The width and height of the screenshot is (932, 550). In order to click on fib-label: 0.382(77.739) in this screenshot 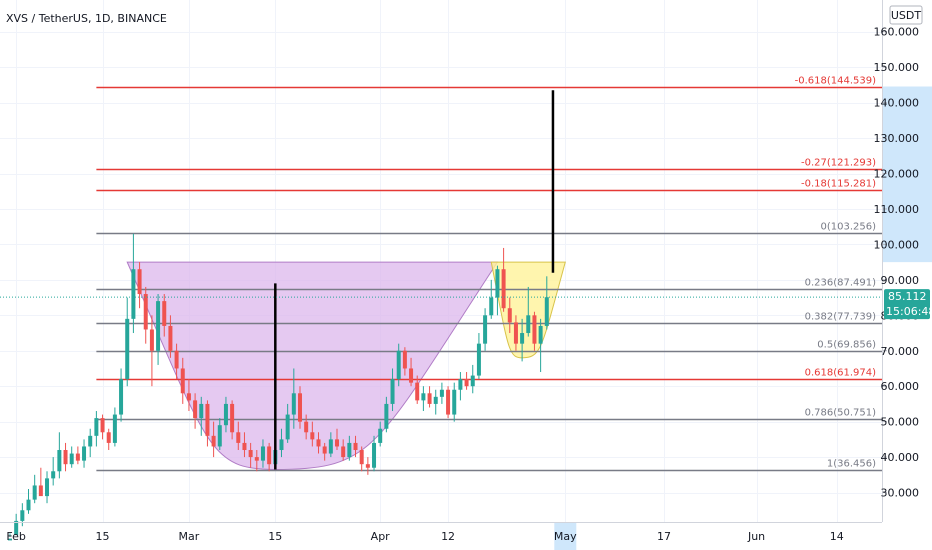, I will do `click(841, 317)`.